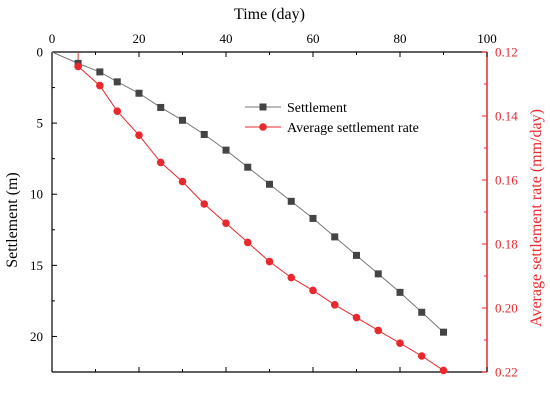 The height and width of the screenshot is (415, 550). I want to click on x-tick-label-80: 80, so click(400, 38).